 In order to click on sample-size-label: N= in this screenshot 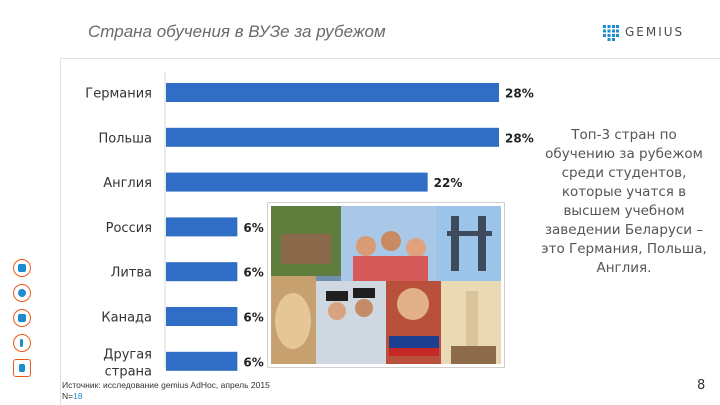, I will do `click(68, 396)`.